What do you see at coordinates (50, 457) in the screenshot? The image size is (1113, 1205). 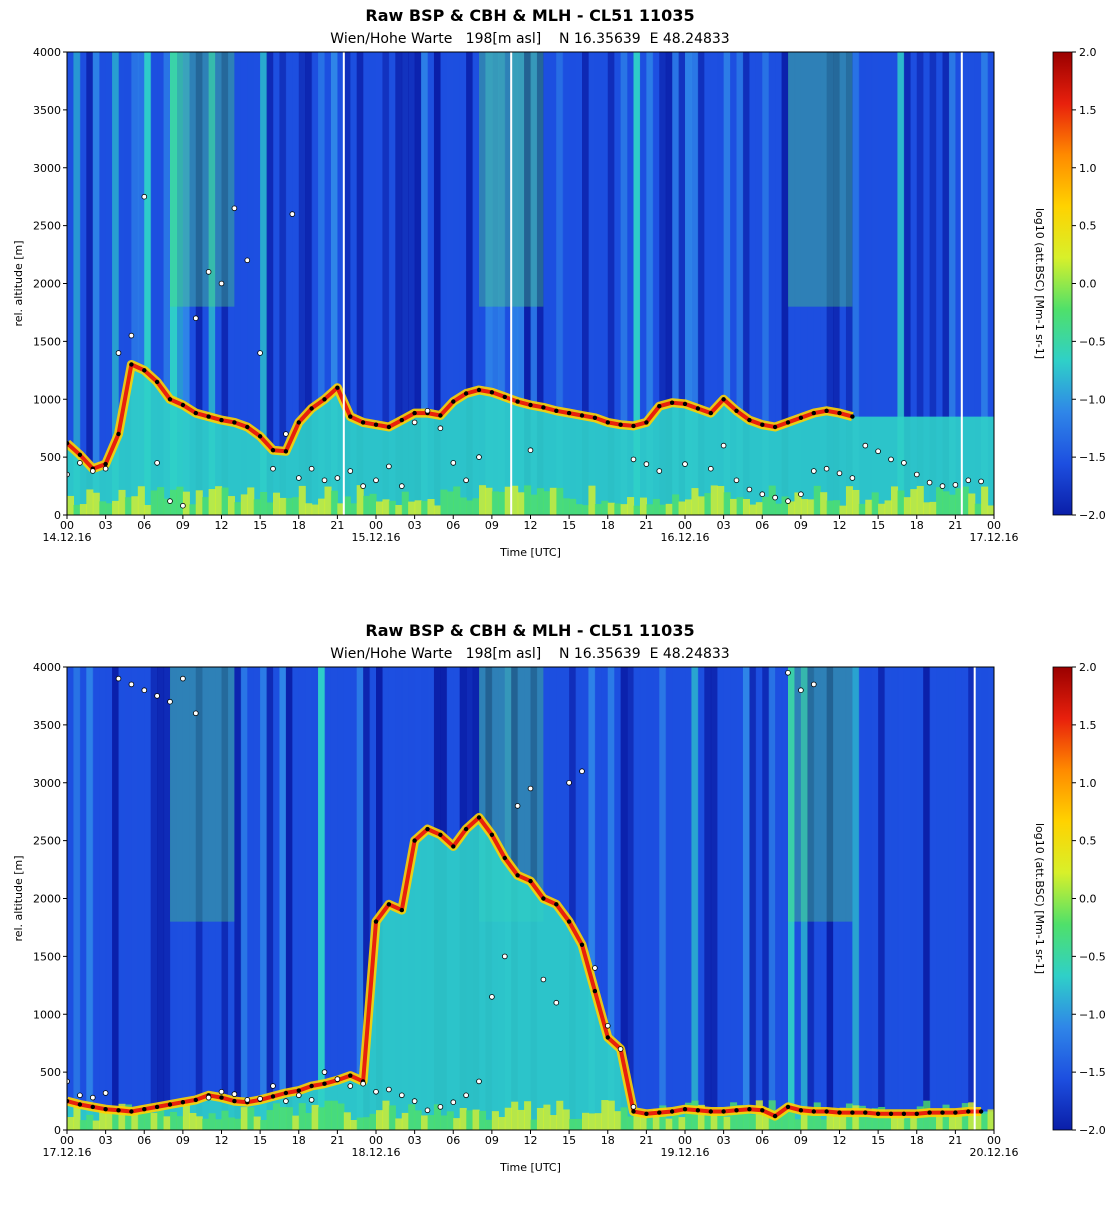 I see `y-tick-label: 500` at bounding box center [50, 457].